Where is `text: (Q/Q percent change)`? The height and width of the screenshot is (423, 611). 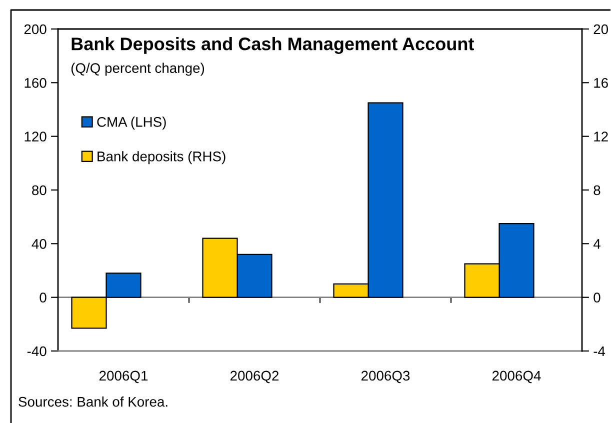
text: (Q/Q percent change) is located at coordinates (137, 69).